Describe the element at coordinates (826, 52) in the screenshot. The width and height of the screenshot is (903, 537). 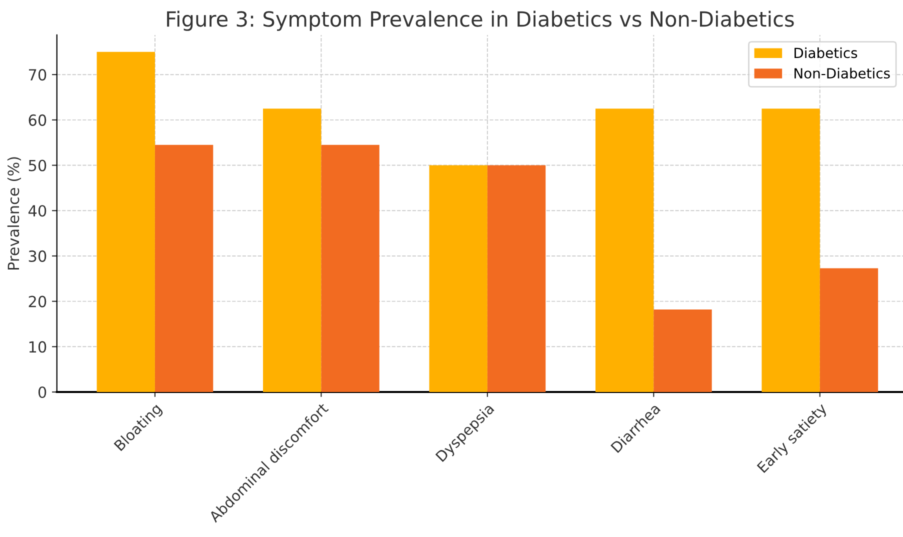
I see `legend-label: Diabetics` at that location.